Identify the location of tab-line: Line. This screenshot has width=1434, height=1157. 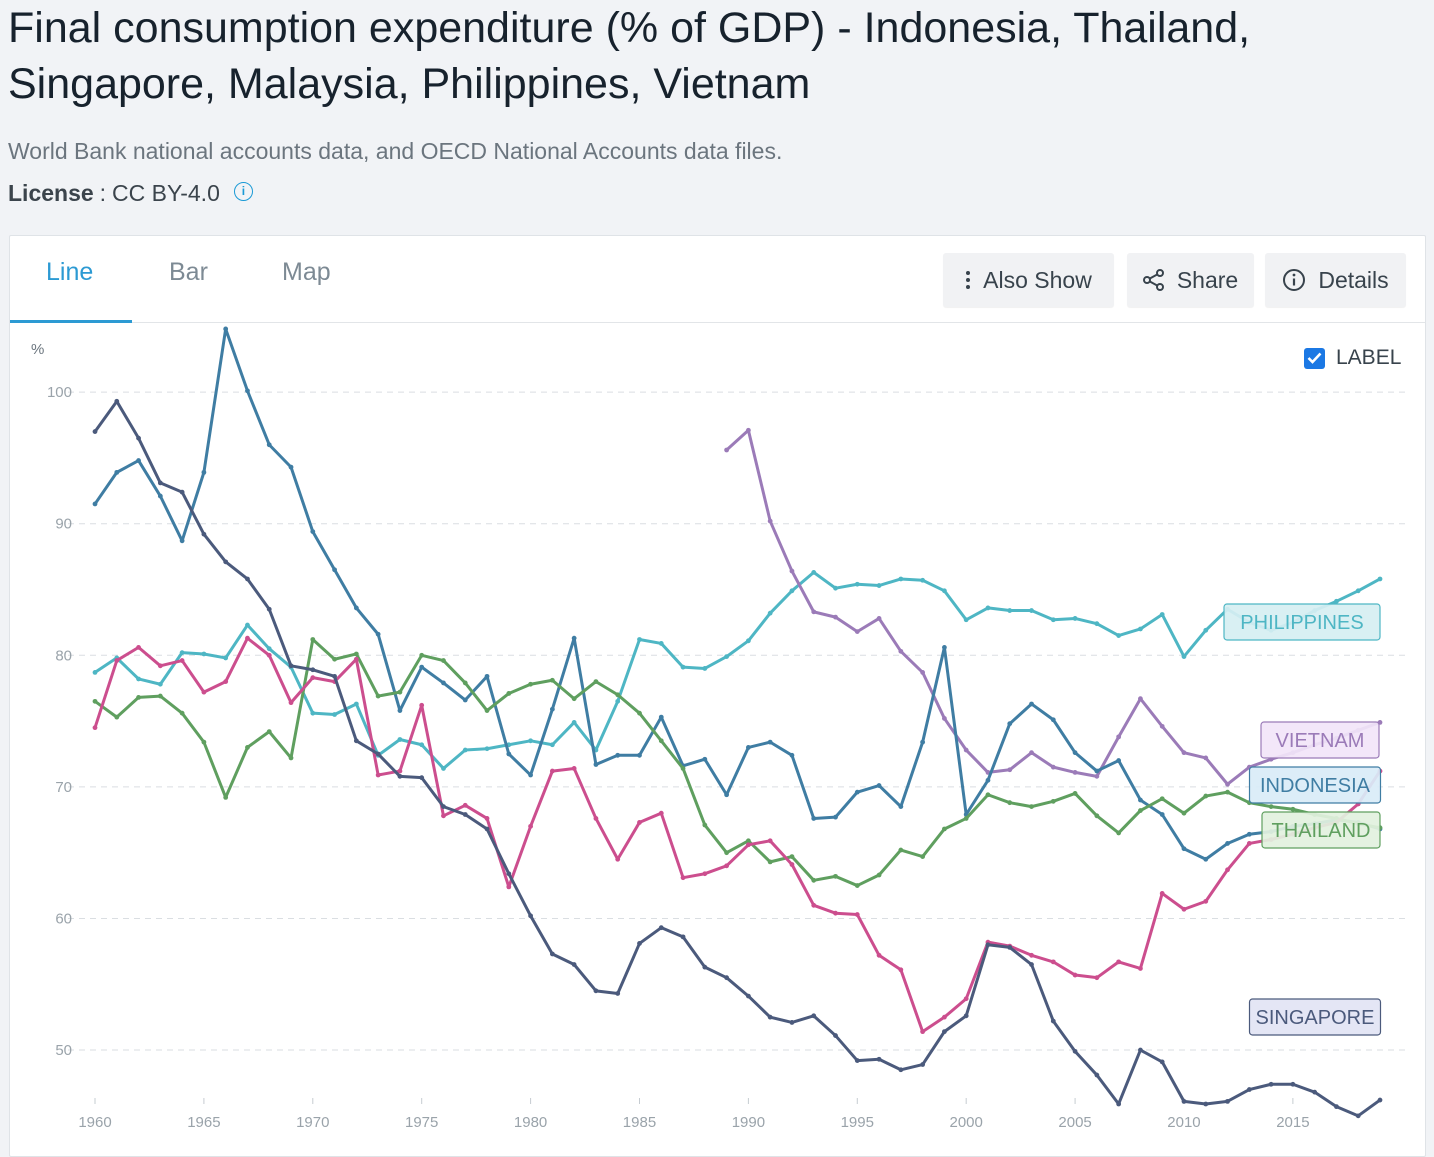
(70, 272).